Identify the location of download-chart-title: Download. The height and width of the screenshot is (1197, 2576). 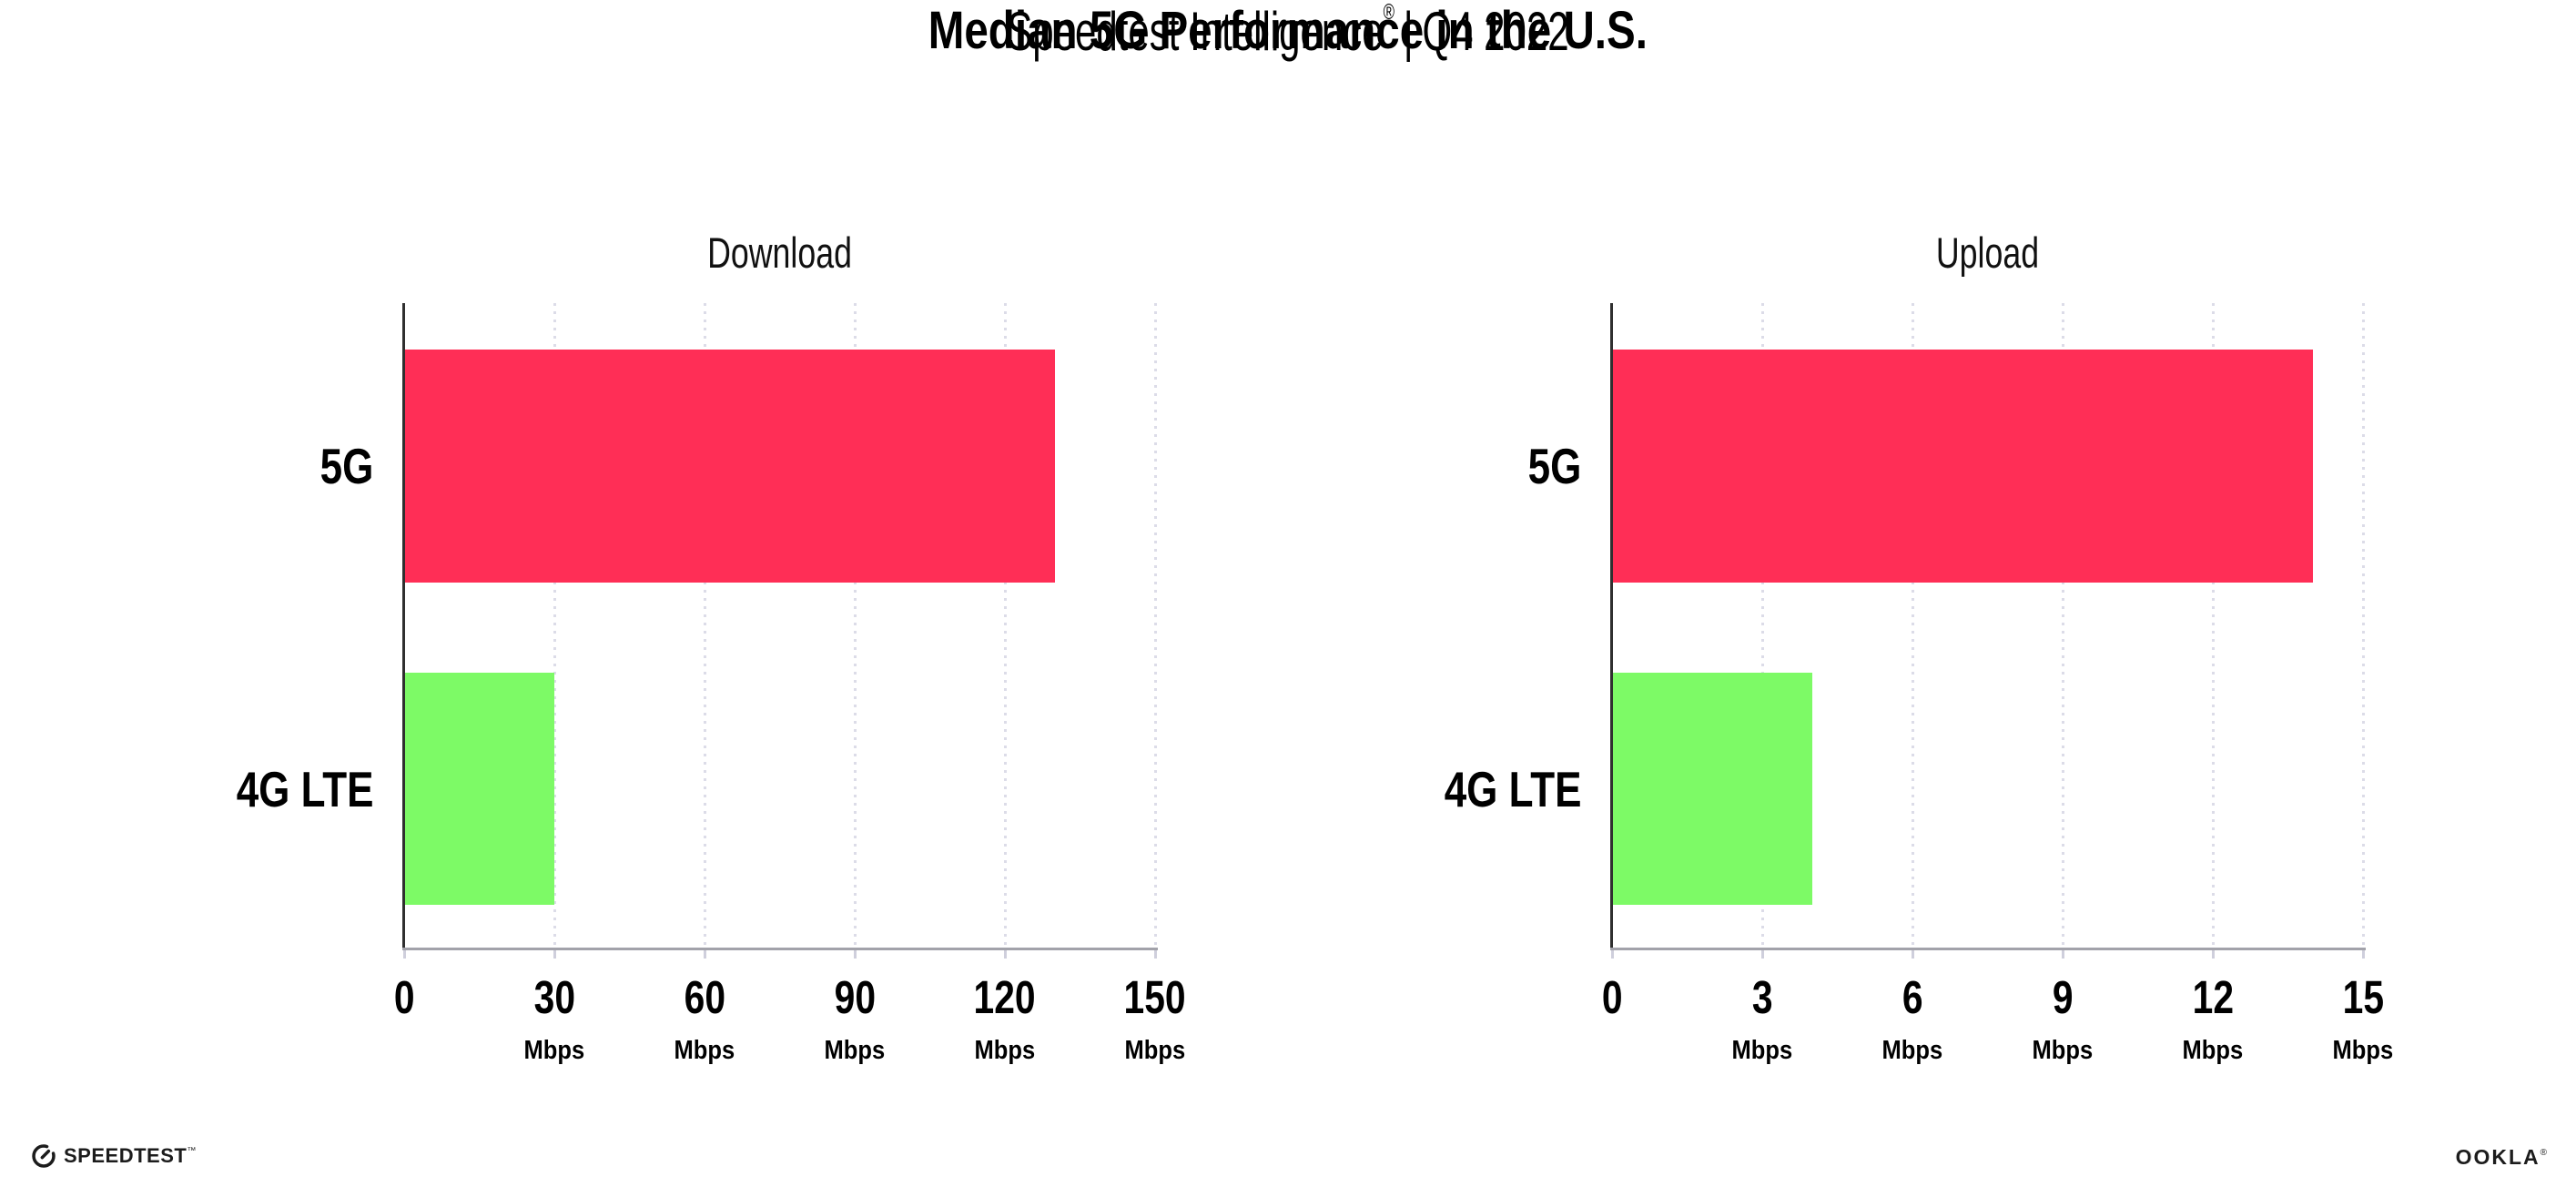
(780, 253).